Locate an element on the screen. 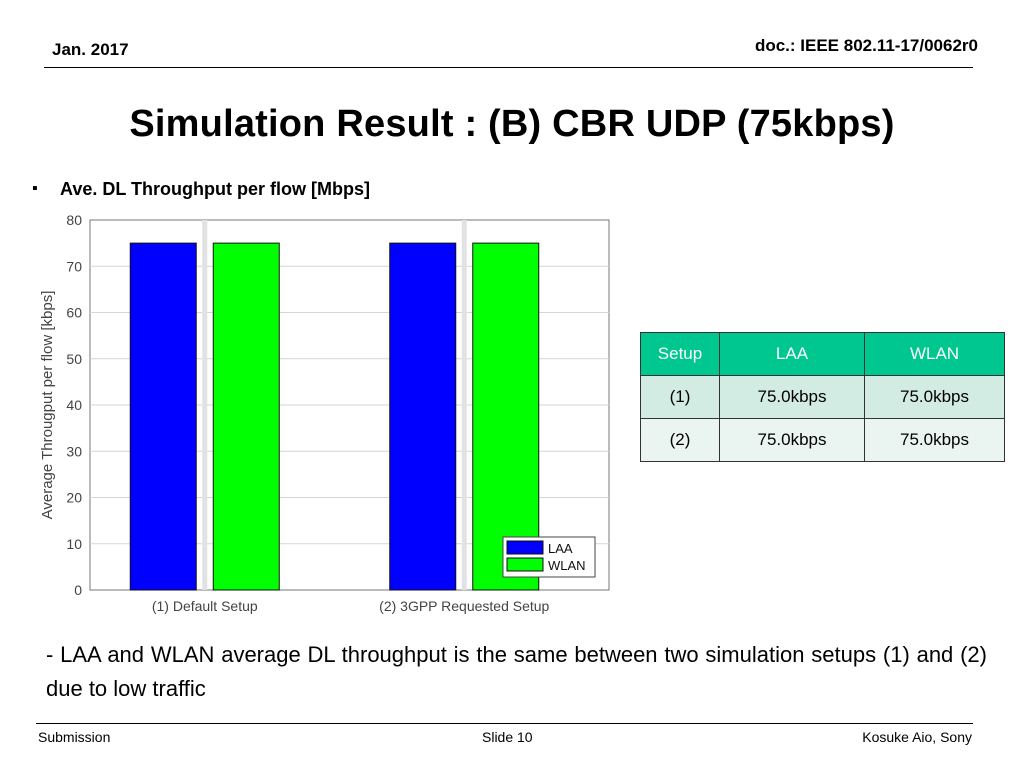 The height and width of the screenshot is (768, 1024). y-tick-label: 80 is located at coordinates (74, 220).